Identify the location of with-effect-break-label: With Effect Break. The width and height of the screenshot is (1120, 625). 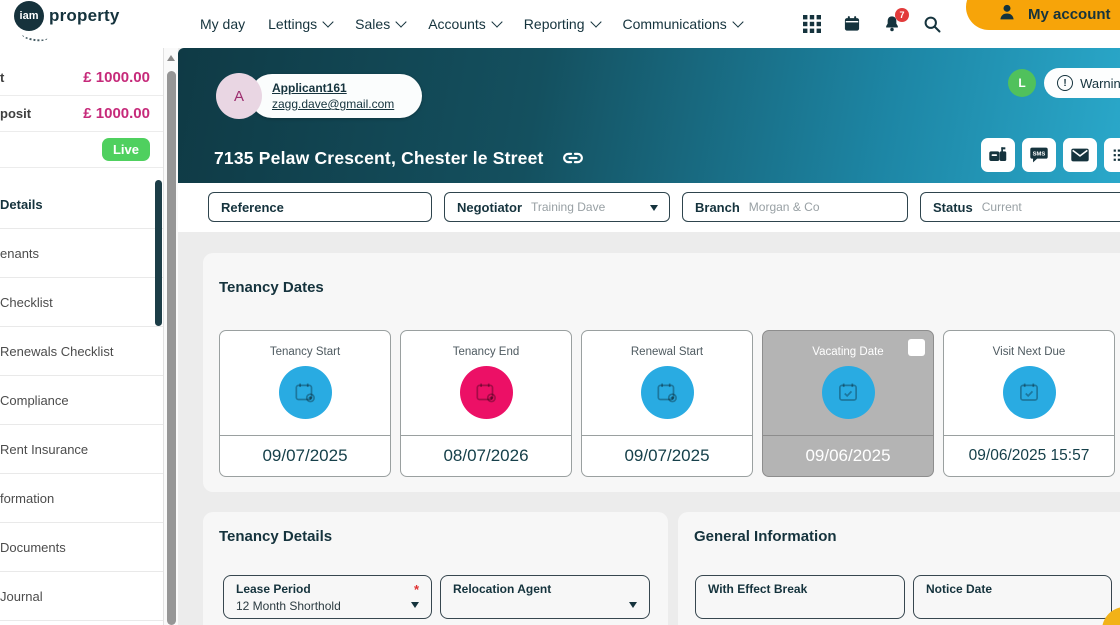
(758, 589).